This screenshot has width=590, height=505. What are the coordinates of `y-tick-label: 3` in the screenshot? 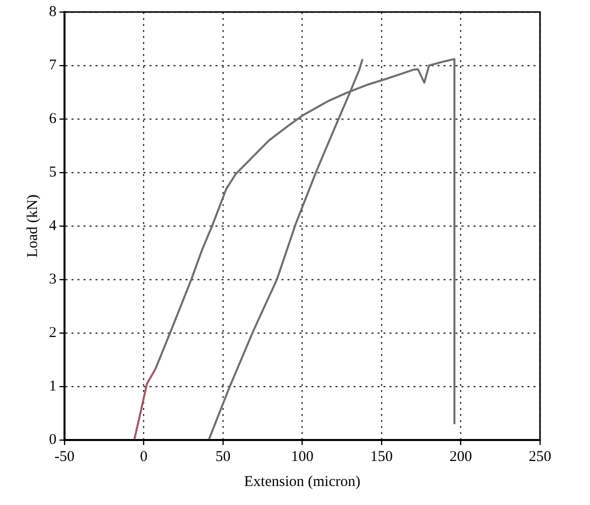 It's located at (52, 279).